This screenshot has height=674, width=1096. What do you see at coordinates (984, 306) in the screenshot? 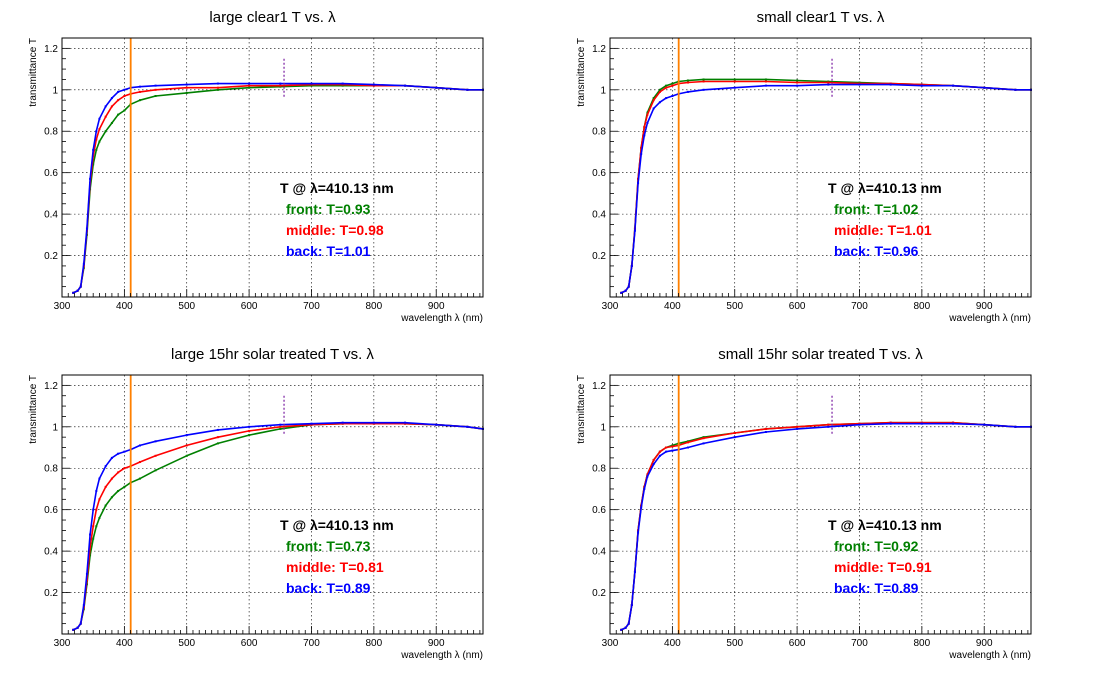
I see `x-tick-label: 900` at bounding box center [984, 306].